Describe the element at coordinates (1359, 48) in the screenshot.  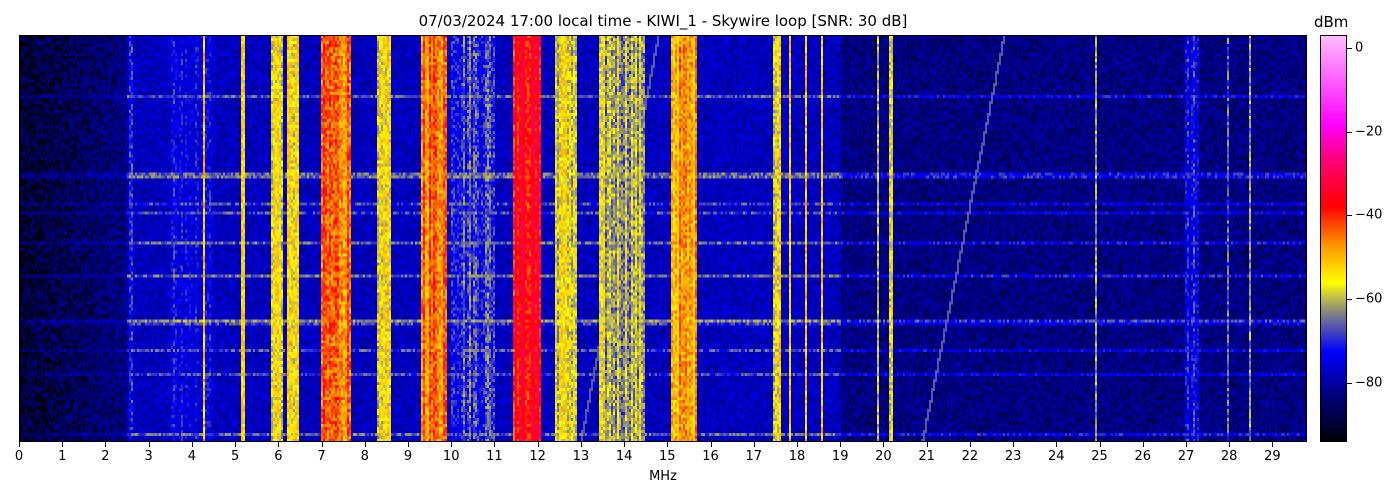
I see `colorbar-tick-label: 0` at that location.